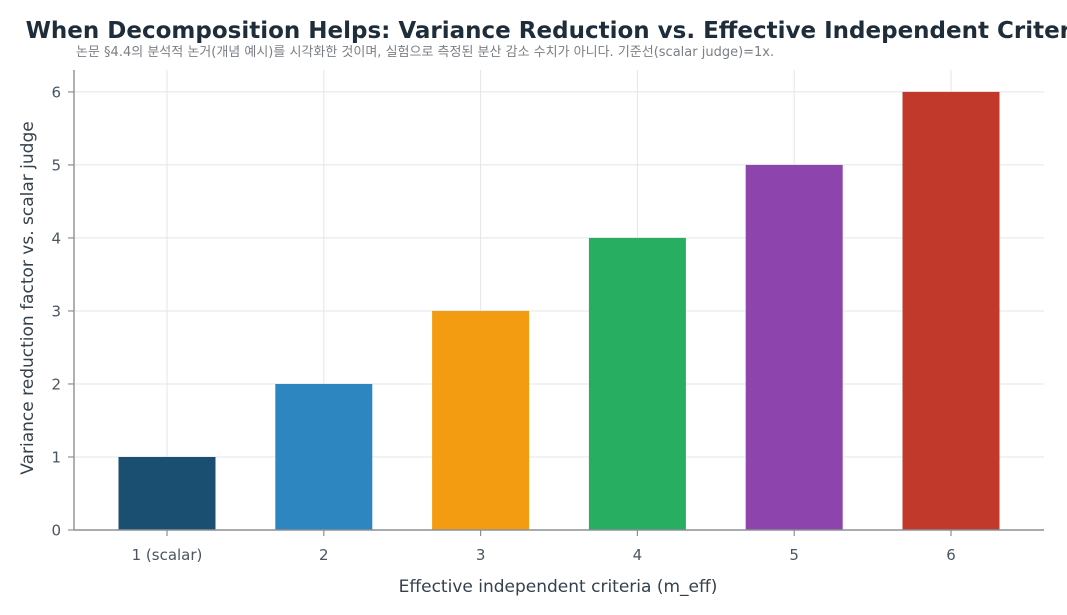 Image resolution: width=1067 pixels, height=615 pixels. What do you see at coordinates (62, 311) in the screenshot?
I see `y-ticks: 0 1 2 3 4 5 6` at bounding box center [62, 311].